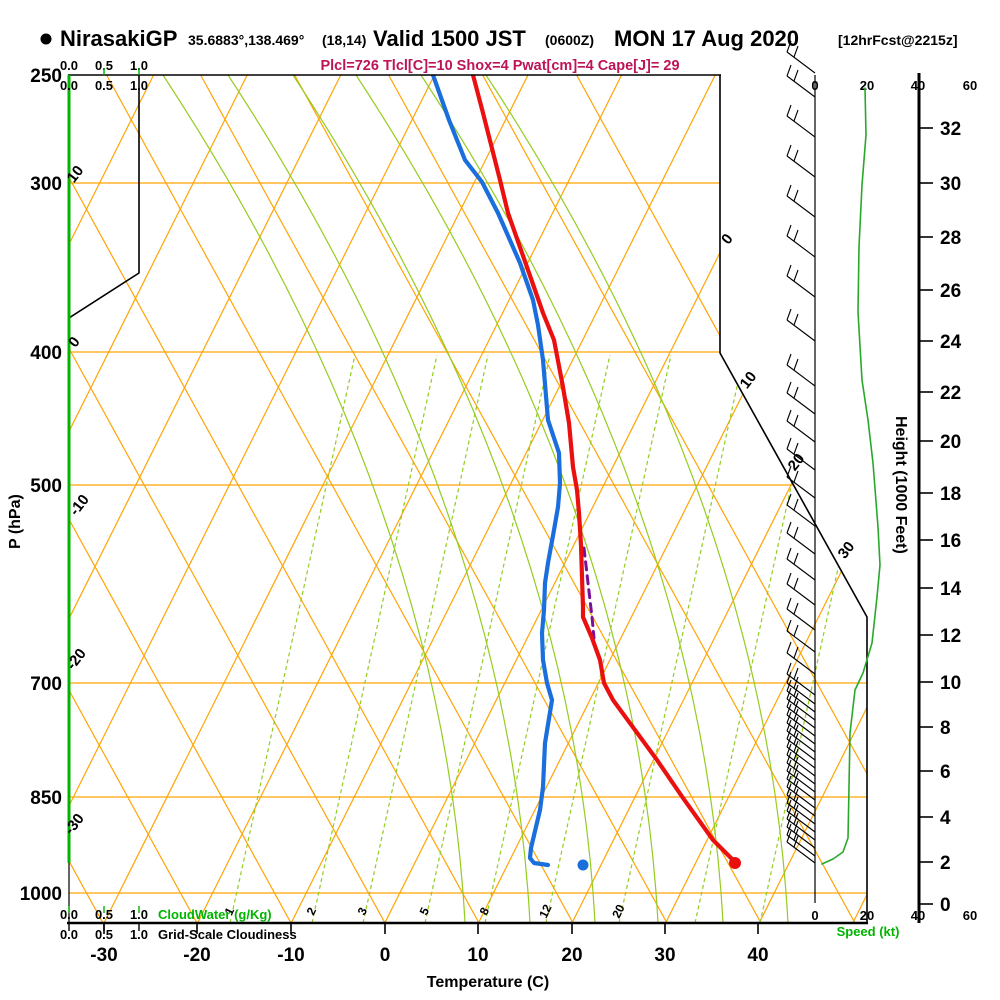  Describe the element at coordinates (104, 65) in the screenshot. I see `cloudwater-scale-tick-top: 0.5` at that location.